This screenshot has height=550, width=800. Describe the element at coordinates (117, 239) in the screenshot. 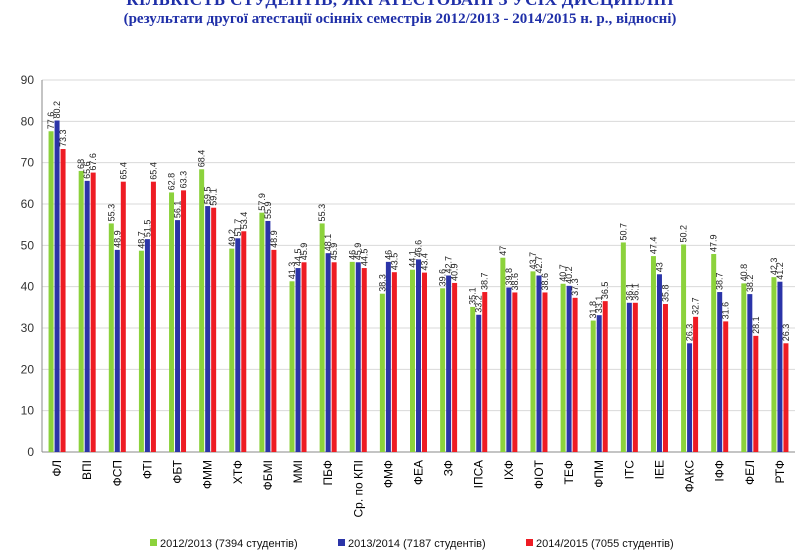

I see `value-label: 48.9` at that location.